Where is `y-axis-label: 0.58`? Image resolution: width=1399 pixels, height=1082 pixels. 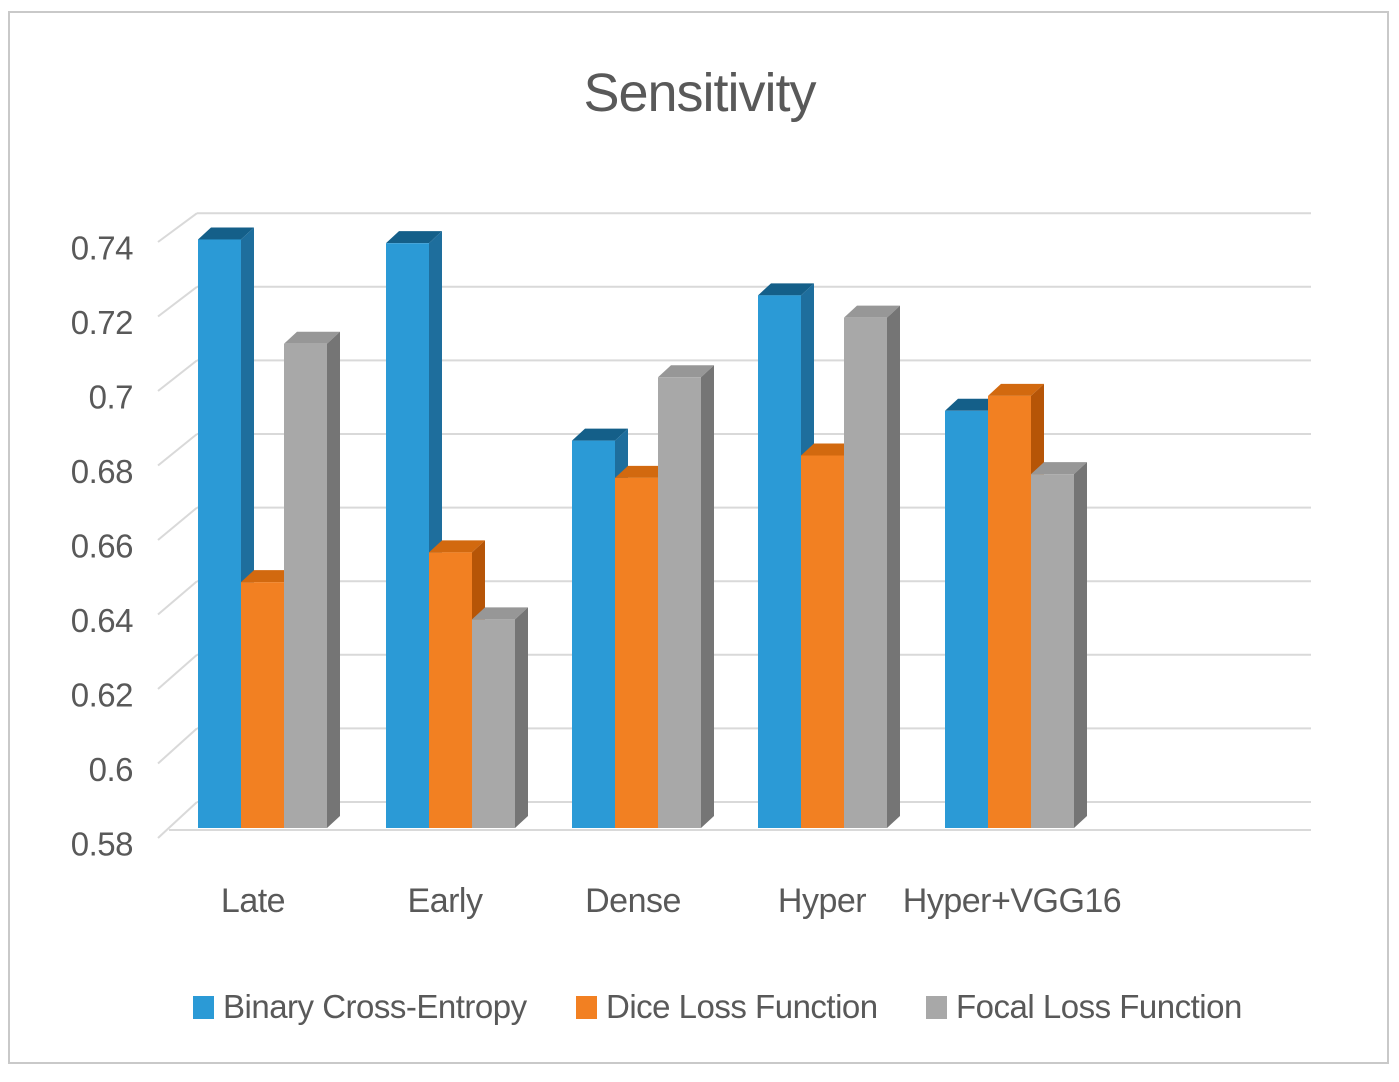 y-axis-label: 0.58 is located at coordinates (102, 844).